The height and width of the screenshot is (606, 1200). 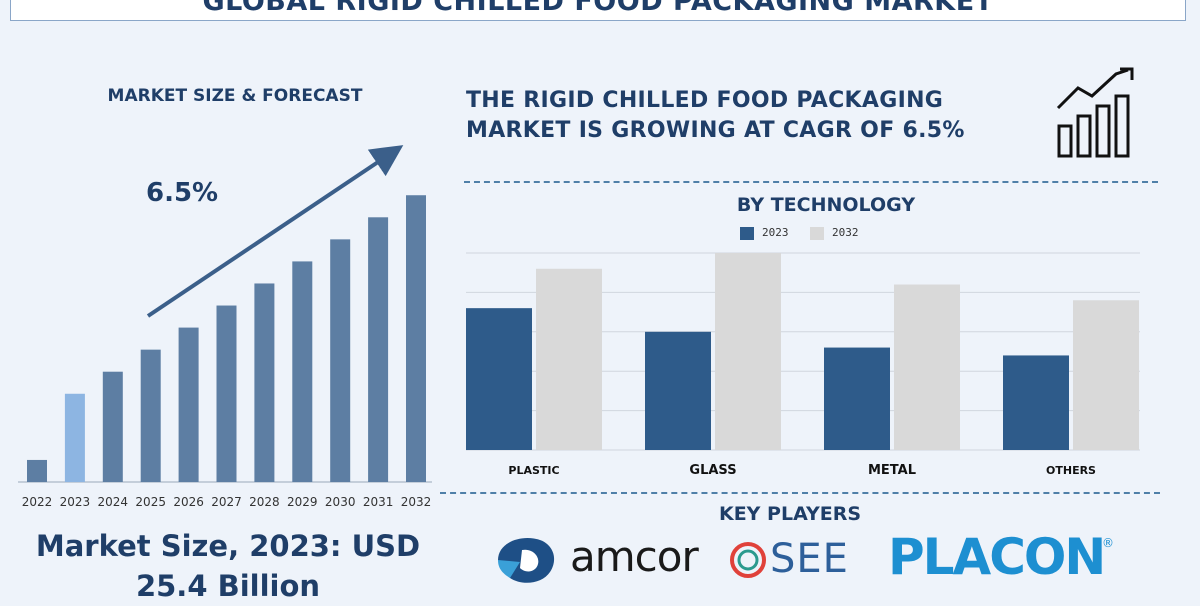 What do you see at coordinates (226, 393) in the screenshot?
I see `bar-2027` at bounding box center [226, 393].